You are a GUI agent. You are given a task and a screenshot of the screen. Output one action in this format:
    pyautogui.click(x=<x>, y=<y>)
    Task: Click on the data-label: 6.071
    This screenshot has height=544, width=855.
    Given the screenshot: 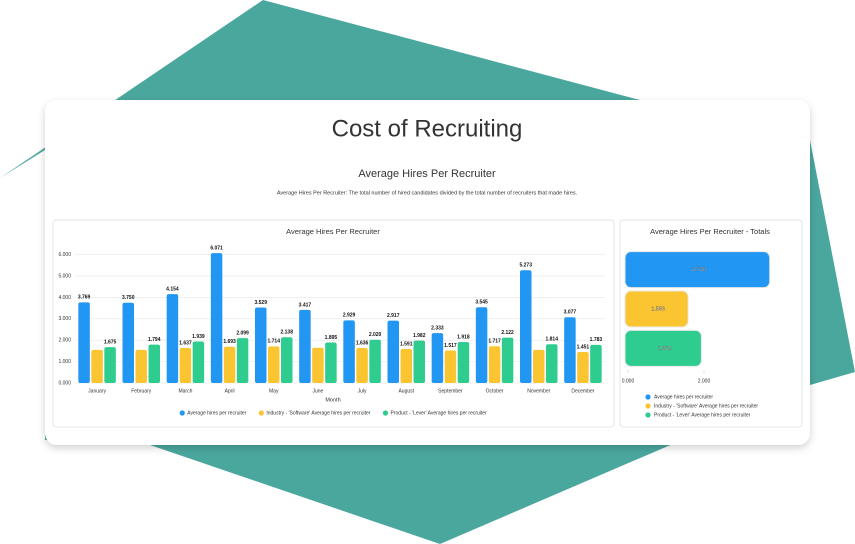 What is the action you would take?
    pyautogui.click(x=216, y=249)
    